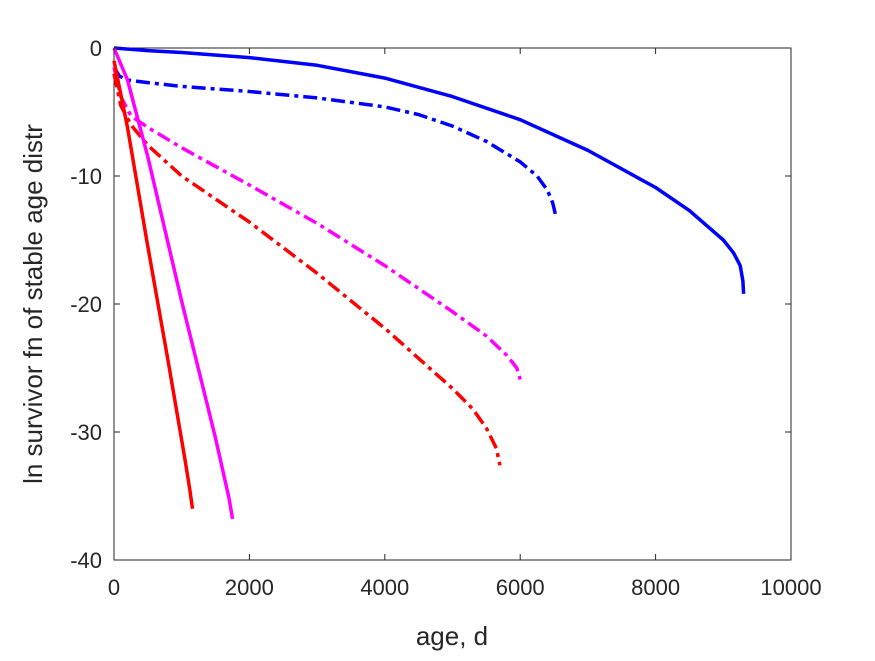 This screenshot has height=661, width=875. Describe the element at coordinates (790, 587) in the screenshot. I see `x-tick-label: 10000` at that location.